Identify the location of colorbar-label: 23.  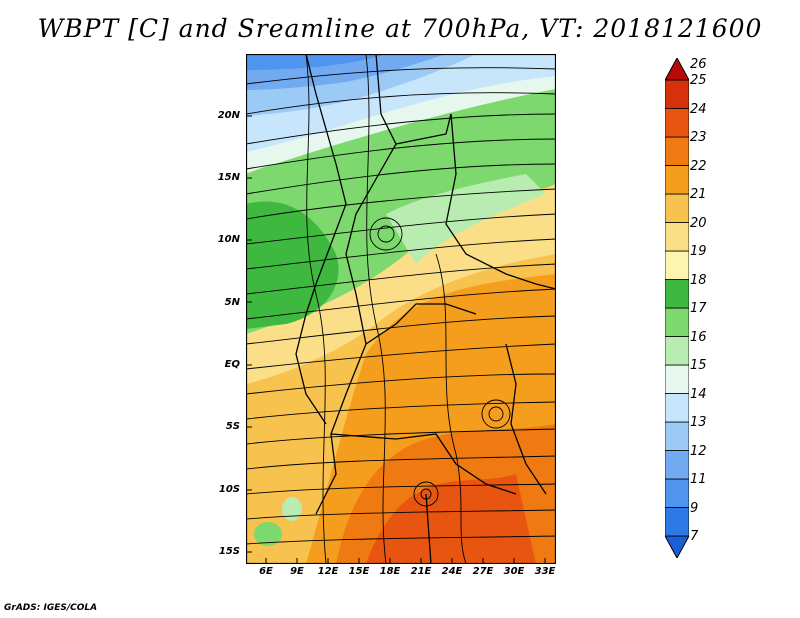
(698, 137).